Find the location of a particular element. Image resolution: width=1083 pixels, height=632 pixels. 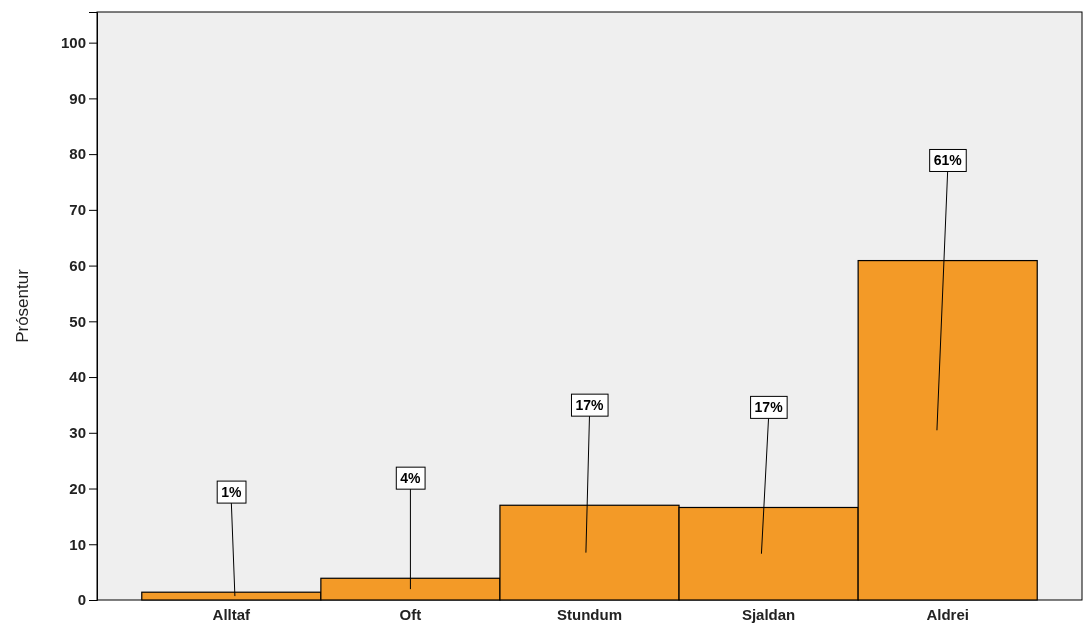

x-tick-label: Alltaf is located at coordinates (232, 614).